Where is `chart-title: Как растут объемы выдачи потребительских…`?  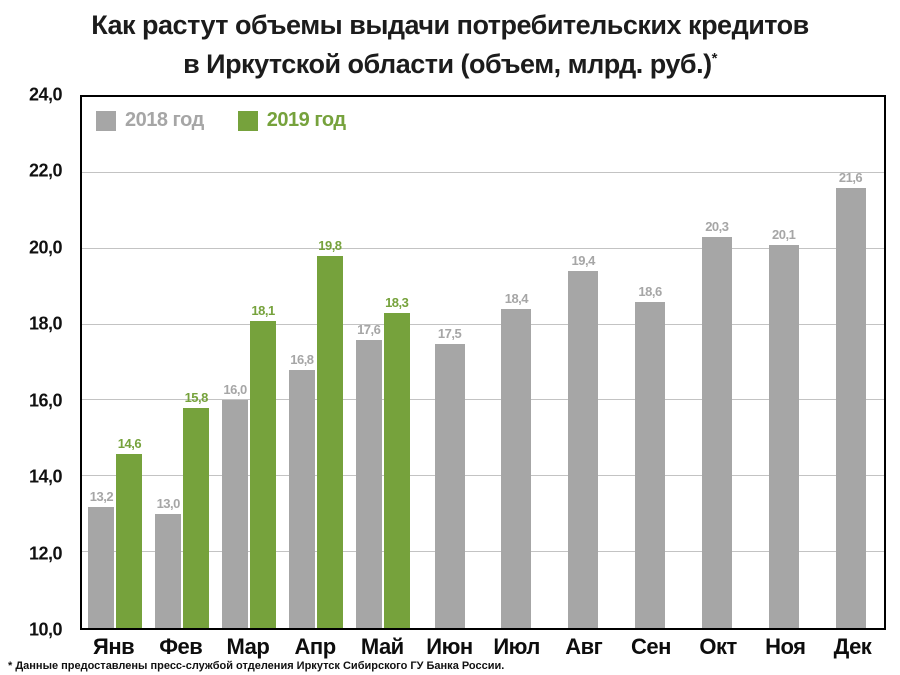
chart-title: Как растут объемы выдачи потребительских… is located at coordinates (450, 44).